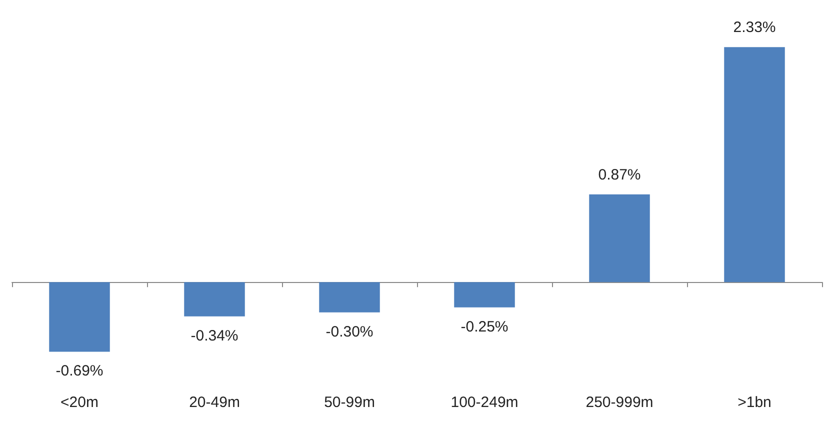 The width and height of the screenshot is (834, 428). I want to click on x-tick-label: 50-99m, so click(349, 402).